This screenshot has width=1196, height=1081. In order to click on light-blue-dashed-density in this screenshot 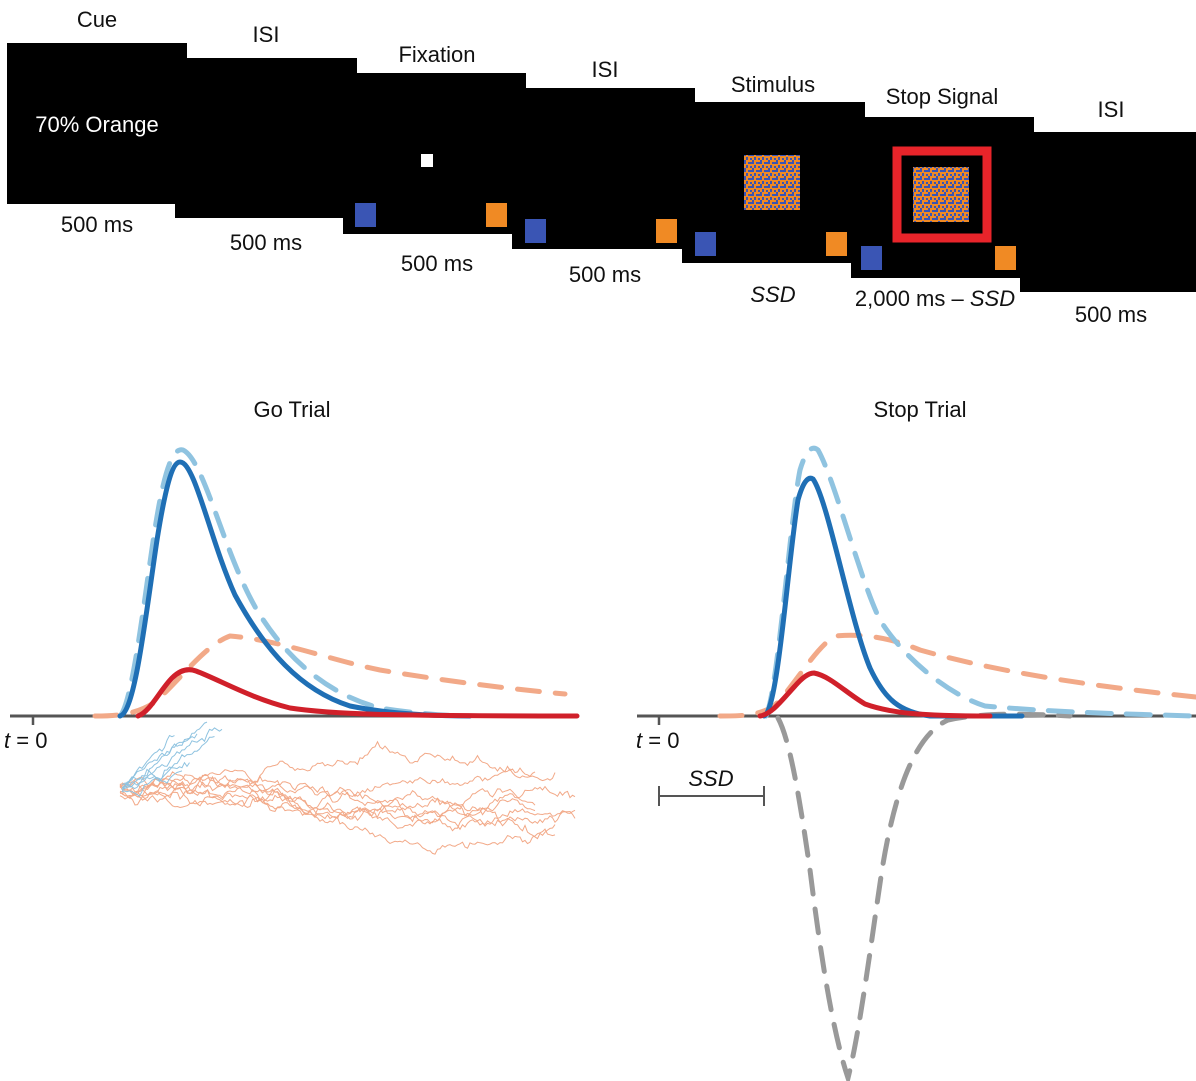, I will do `click(979, 582)`.